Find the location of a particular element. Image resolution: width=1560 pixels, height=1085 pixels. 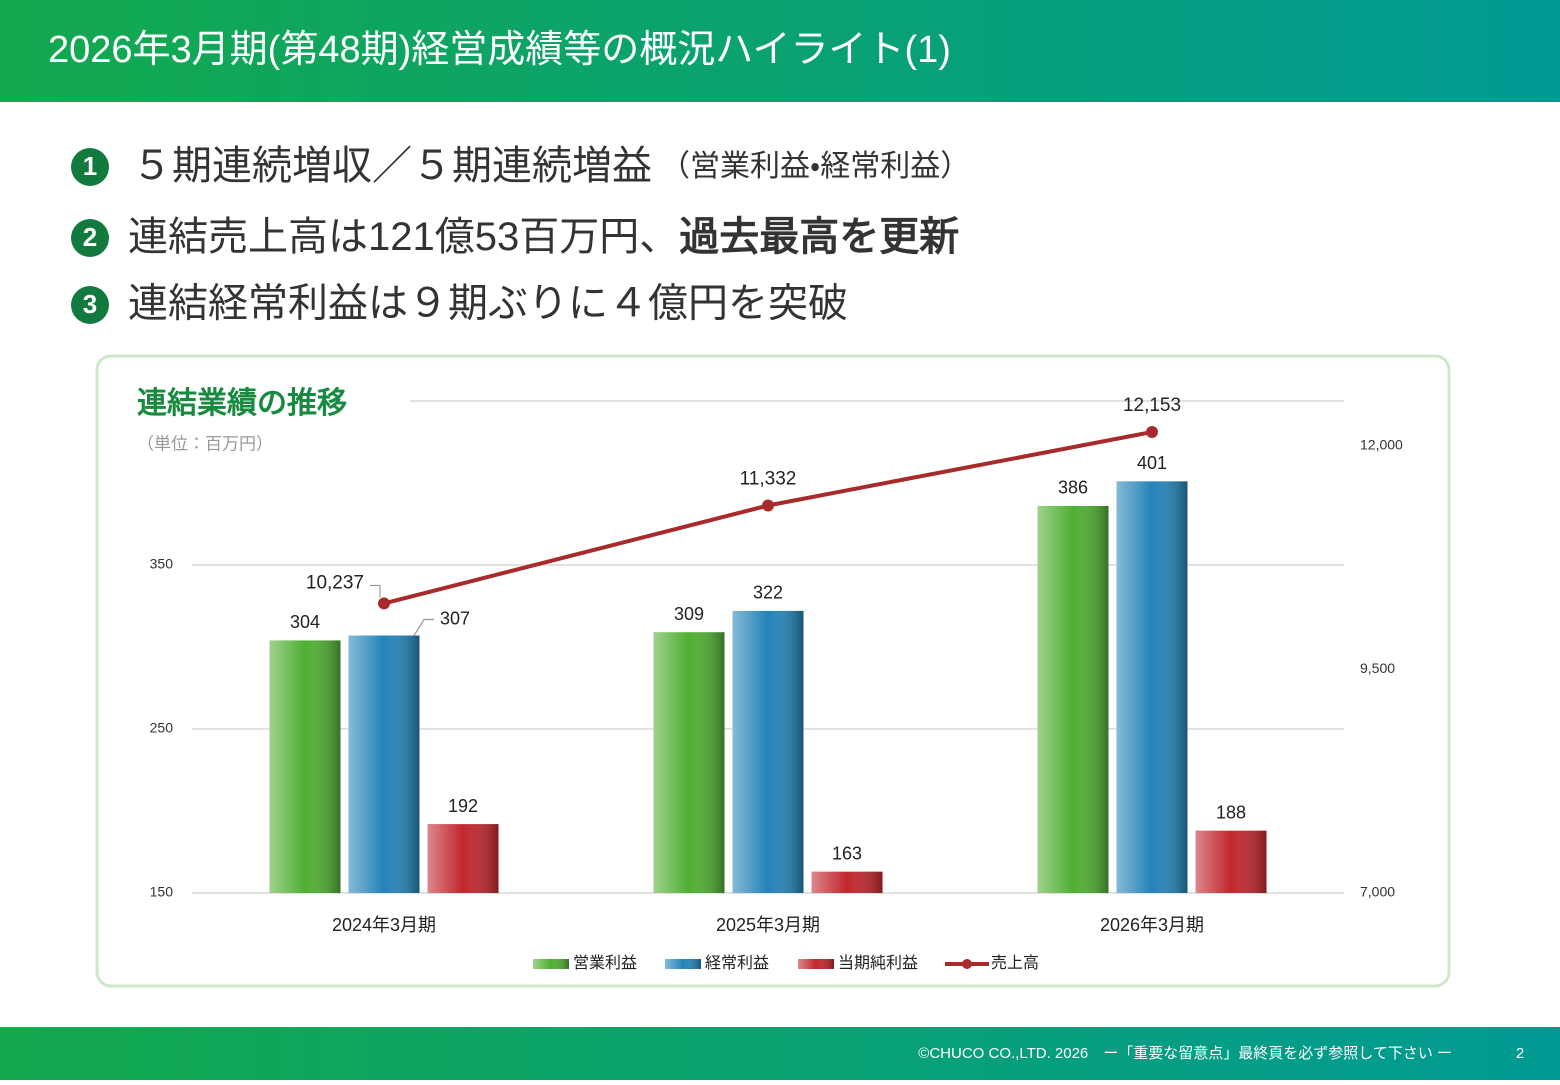

bullet-1: 1 ５期連続増収／５期連続増益 （営業利益・経常利益） is located at coordinates (520, 166).